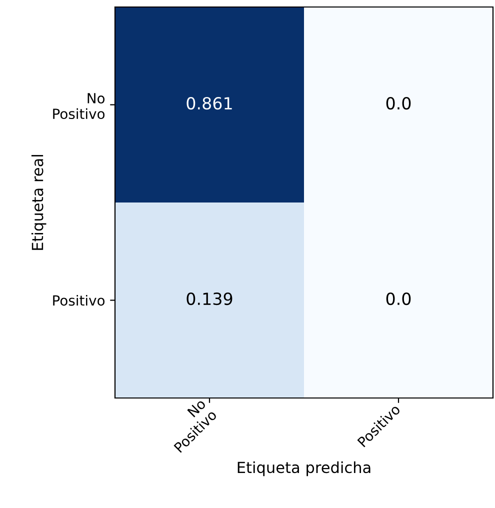 This screenshot has width=495, height=508. I want to click on x-axis-title: Etiqueta predicha, so click(304, 468).